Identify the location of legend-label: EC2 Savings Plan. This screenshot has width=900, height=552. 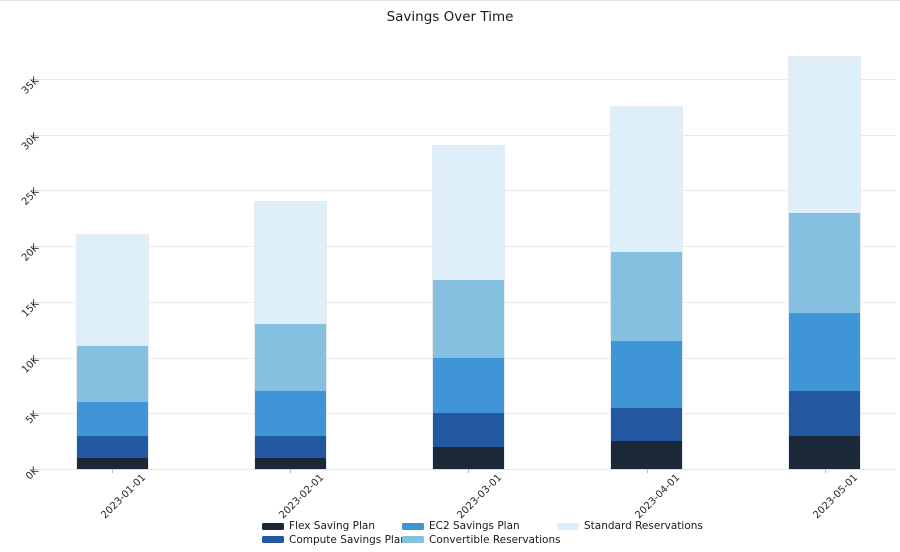
(474, 526).